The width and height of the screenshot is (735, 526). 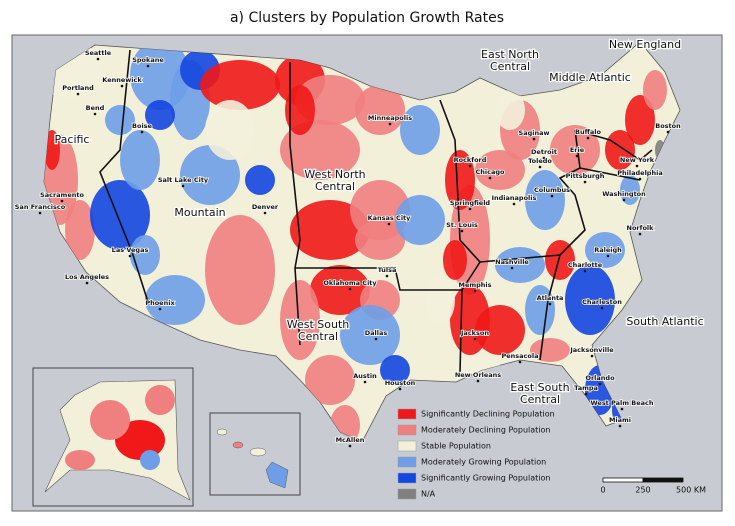 What do you see at coordinates (400, 383) in the screenshot?
I see `city-label: Houston` at bounding box center [400, 383].